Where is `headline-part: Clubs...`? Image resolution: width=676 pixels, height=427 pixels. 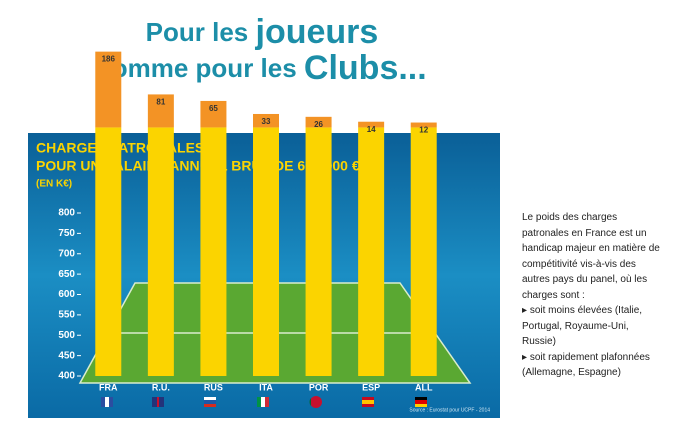 headline-part: Clubs... is located at coordinates (365, 68).